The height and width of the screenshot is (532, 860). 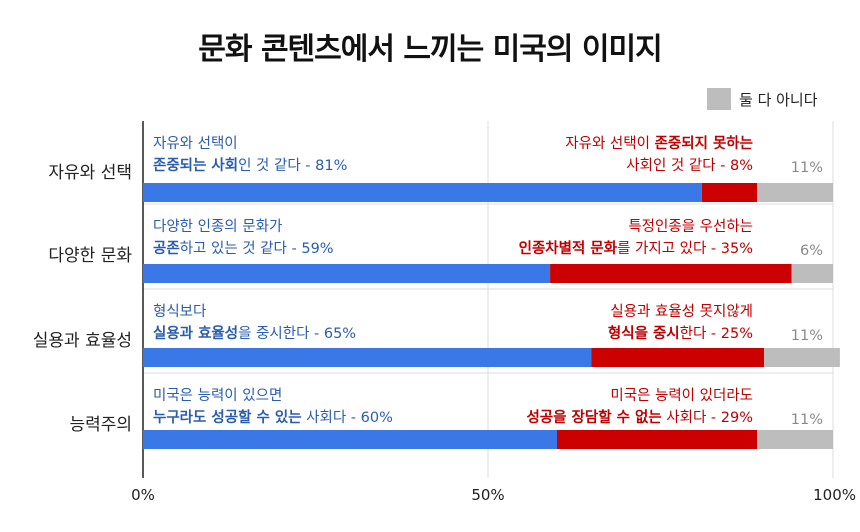 What do you see at coordinates (487, 495) in the screenshot?
I see `x-tick-label: 50%` at bounding box center [487, 495].